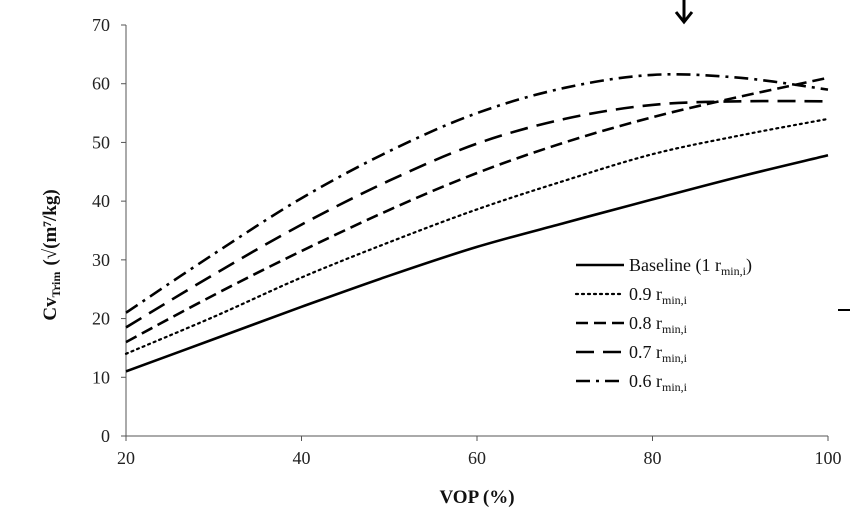  What do you see at coordinates (126, 458) in the screenshot?
I see `x-tick-label: 20` at bounding box center [126, 458].